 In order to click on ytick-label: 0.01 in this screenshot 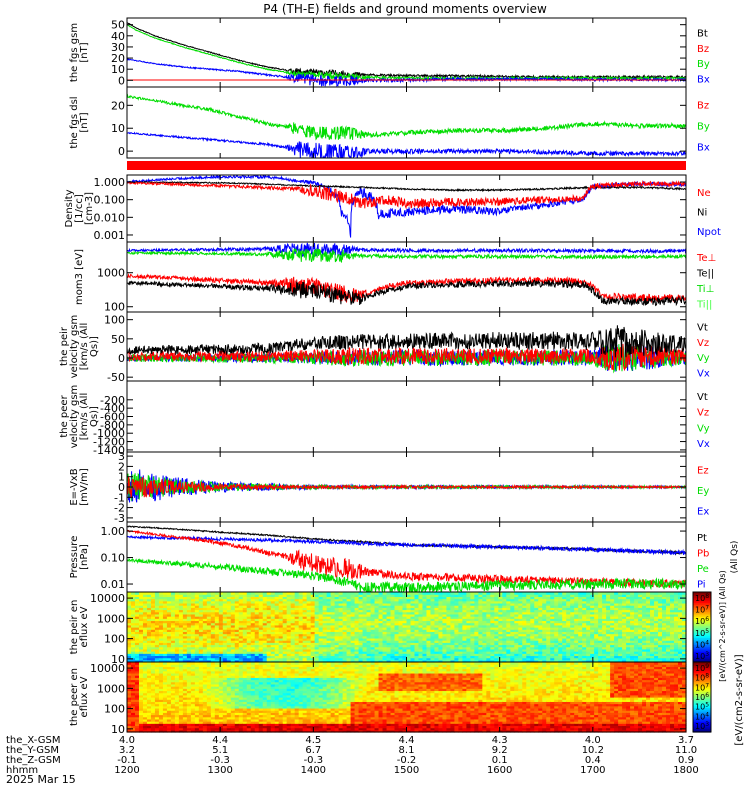, I will do `click(113, 584)`.